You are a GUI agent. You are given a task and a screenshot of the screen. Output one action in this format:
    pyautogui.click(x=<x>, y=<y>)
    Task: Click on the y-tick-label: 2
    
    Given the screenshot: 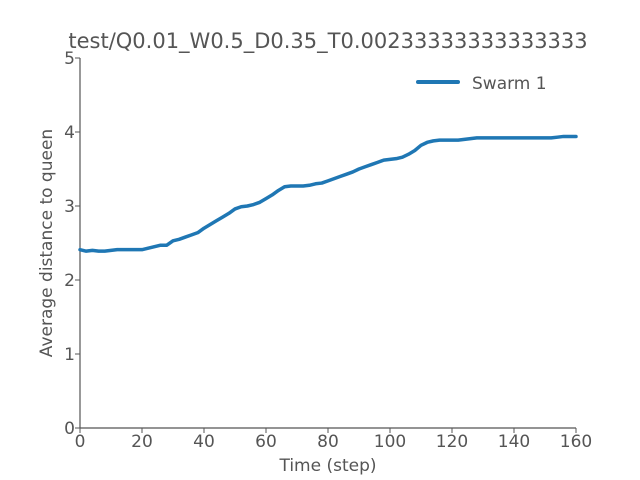 What is the action you would take?
    pyautogui.click(x=69, y=281)
    